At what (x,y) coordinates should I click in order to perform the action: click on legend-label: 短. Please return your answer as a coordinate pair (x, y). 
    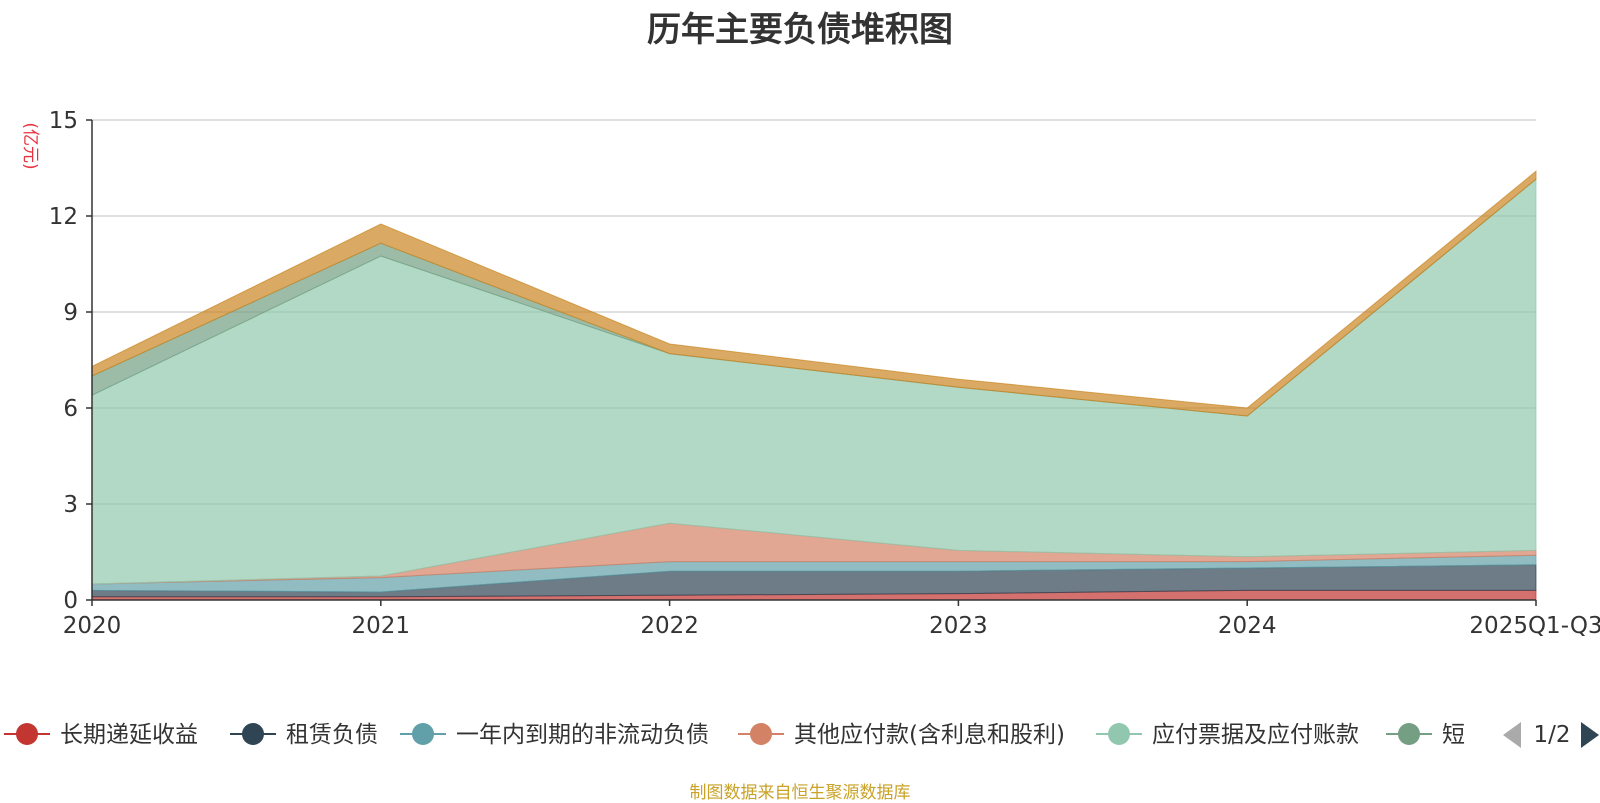
    Looking at the image, I should click on (1453, 735).